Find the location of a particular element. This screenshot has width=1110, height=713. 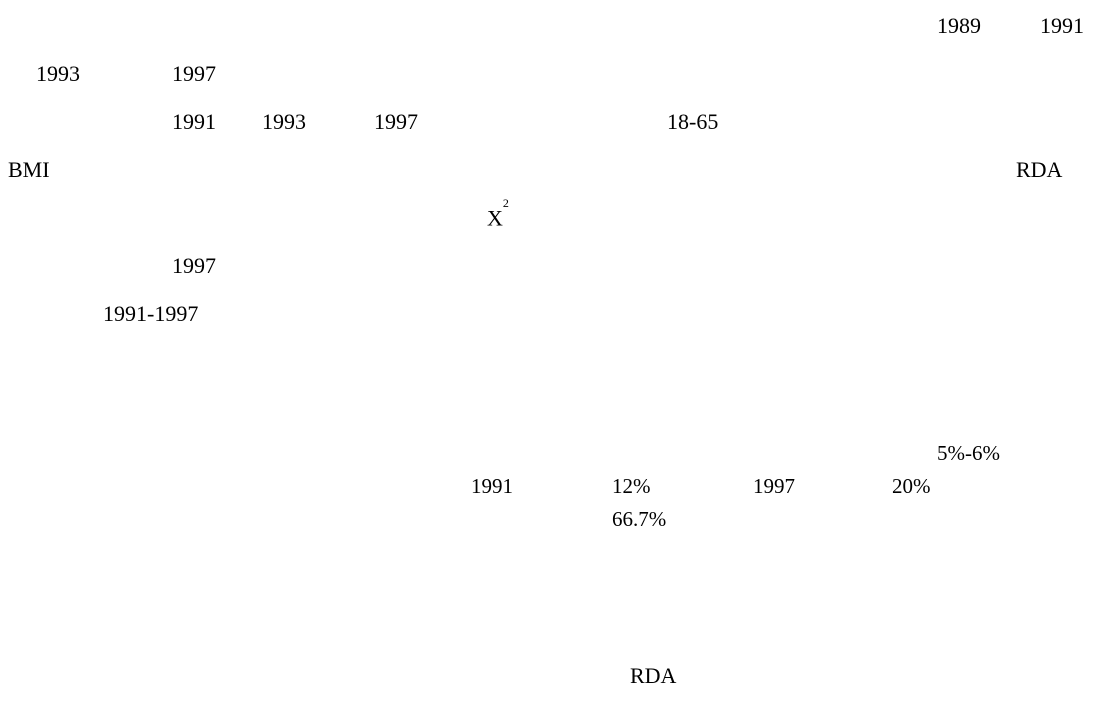

x-squared: X2 is located at coordinates (498, 214).